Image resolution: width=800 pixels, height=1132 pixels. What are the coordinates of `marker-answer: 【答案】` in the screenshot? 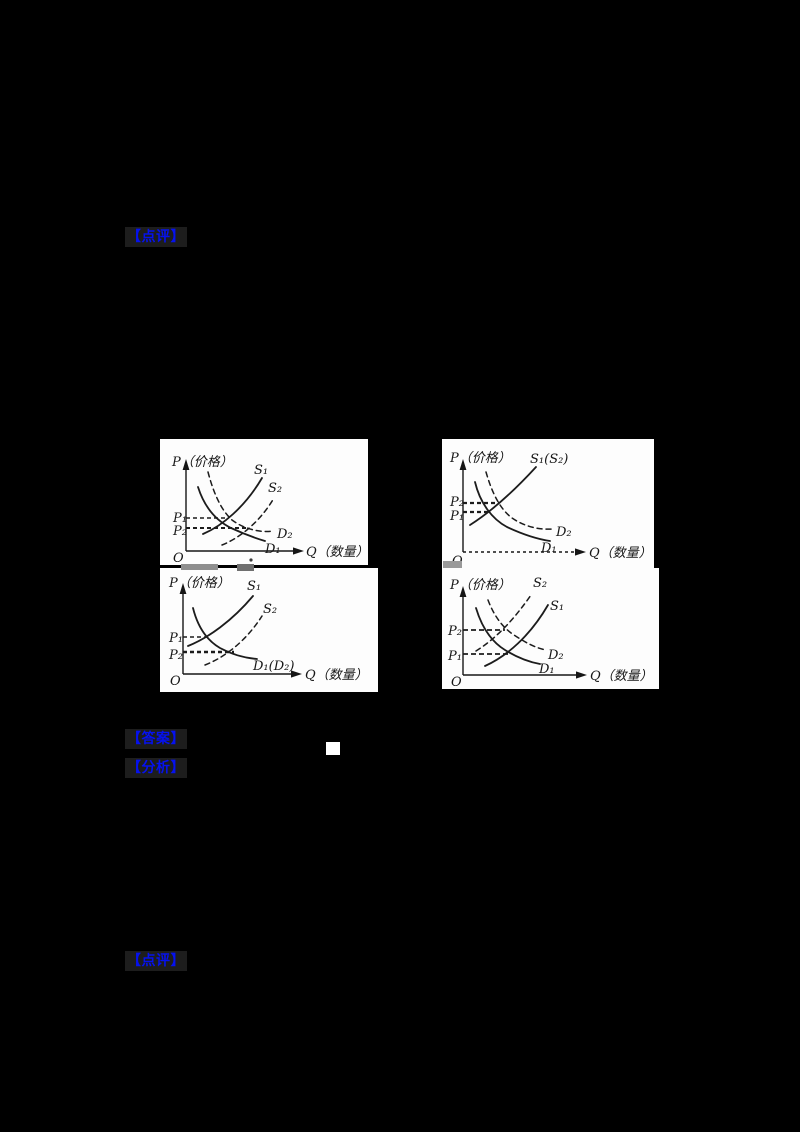 It's located at (156, 739).